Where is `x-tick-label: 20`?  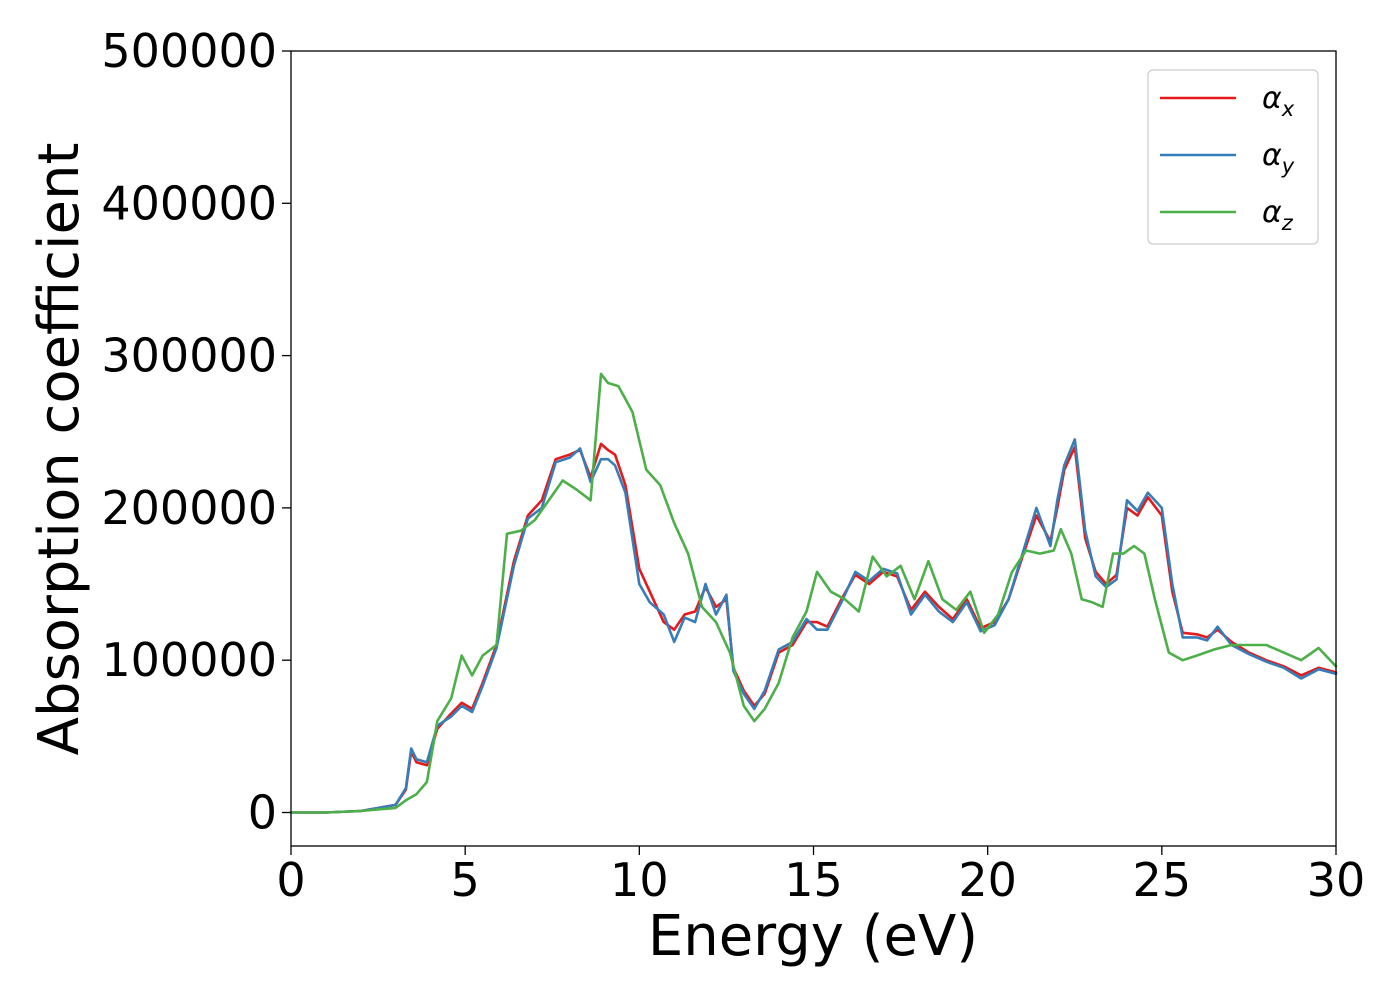
x-tick-label: 20 is located at coordinates (987, 880).